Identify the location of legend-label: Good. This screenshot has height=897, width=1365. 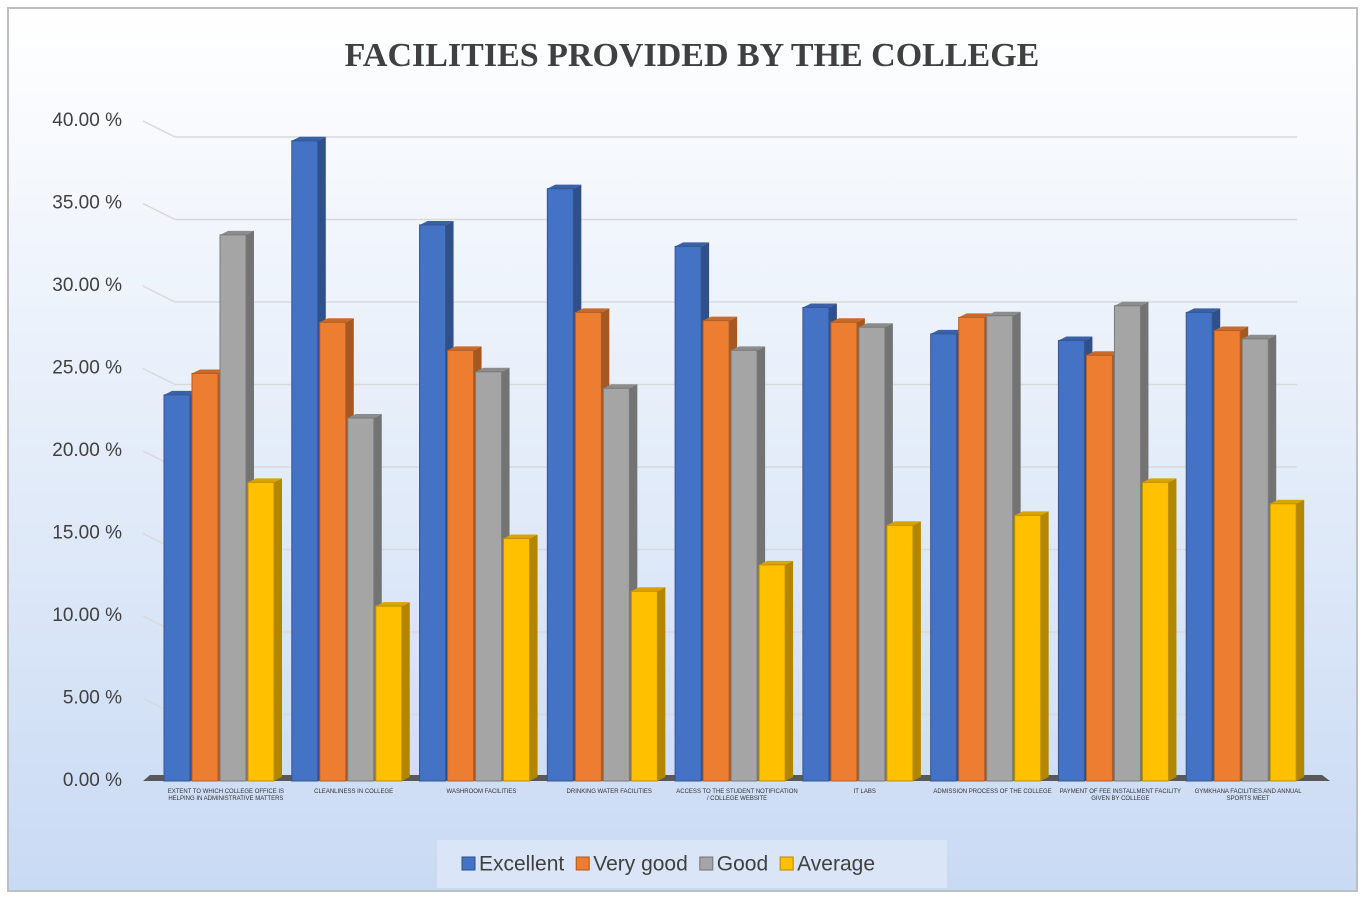
(742, 864).